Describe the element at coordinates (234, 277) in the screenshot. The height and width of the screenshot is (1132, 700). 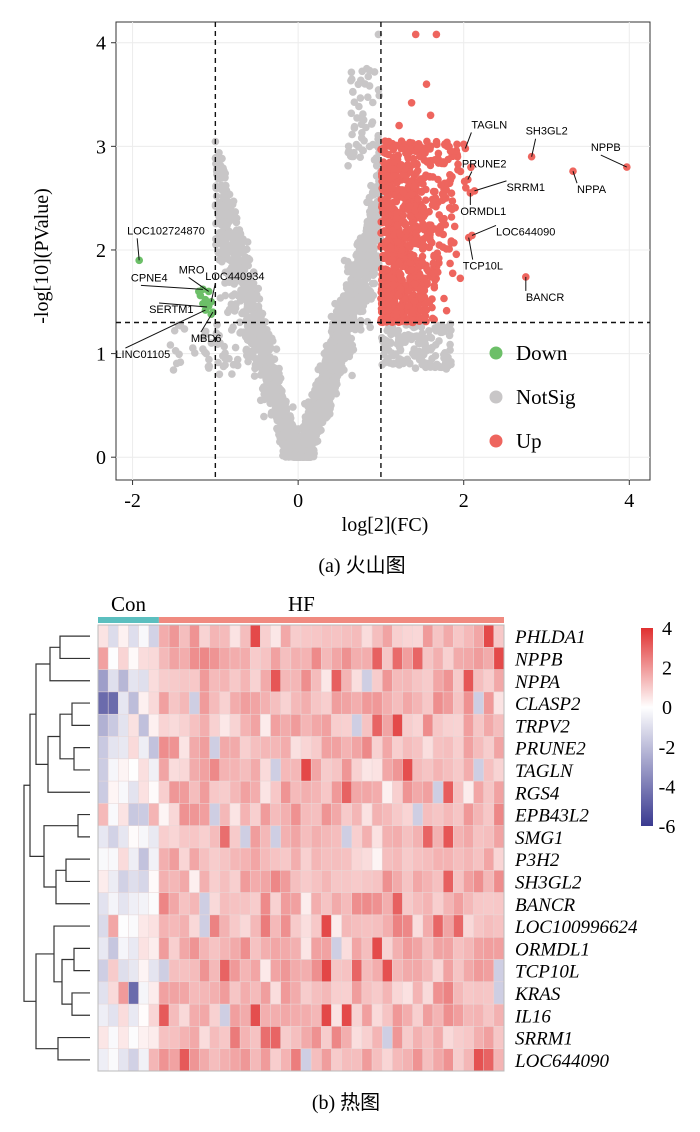
I see `gene-label: LOC440934` at that location.